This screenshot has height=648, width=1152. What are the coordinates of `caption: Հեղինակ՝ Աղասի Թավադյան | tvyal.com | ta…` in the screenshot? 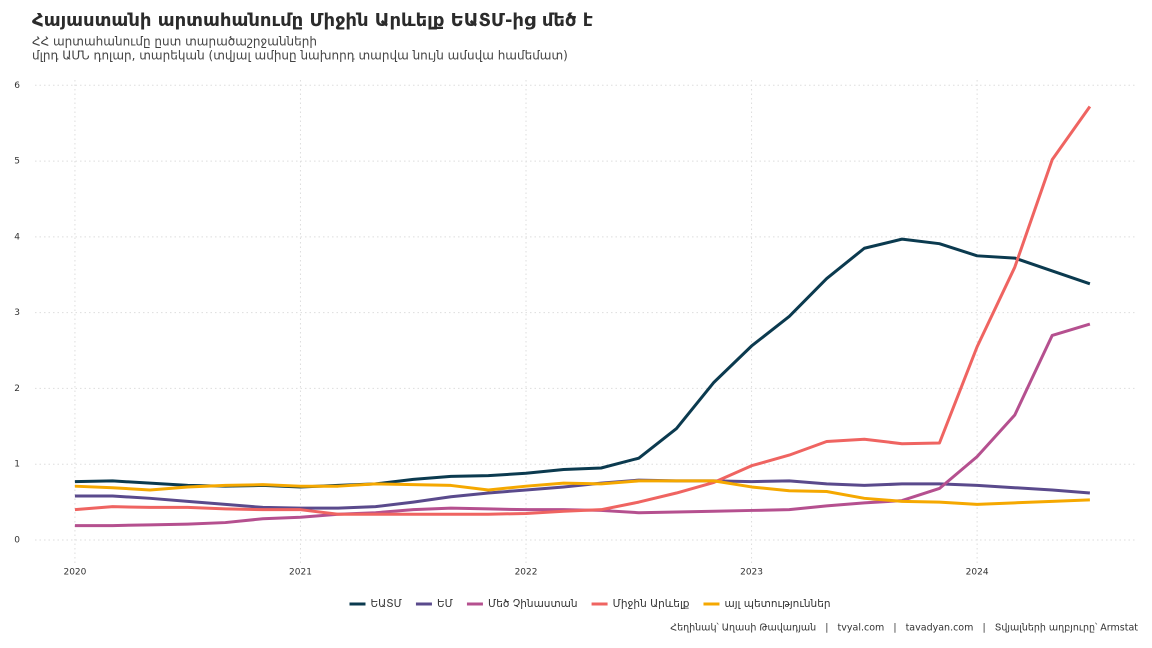 It's located at (904, 628).